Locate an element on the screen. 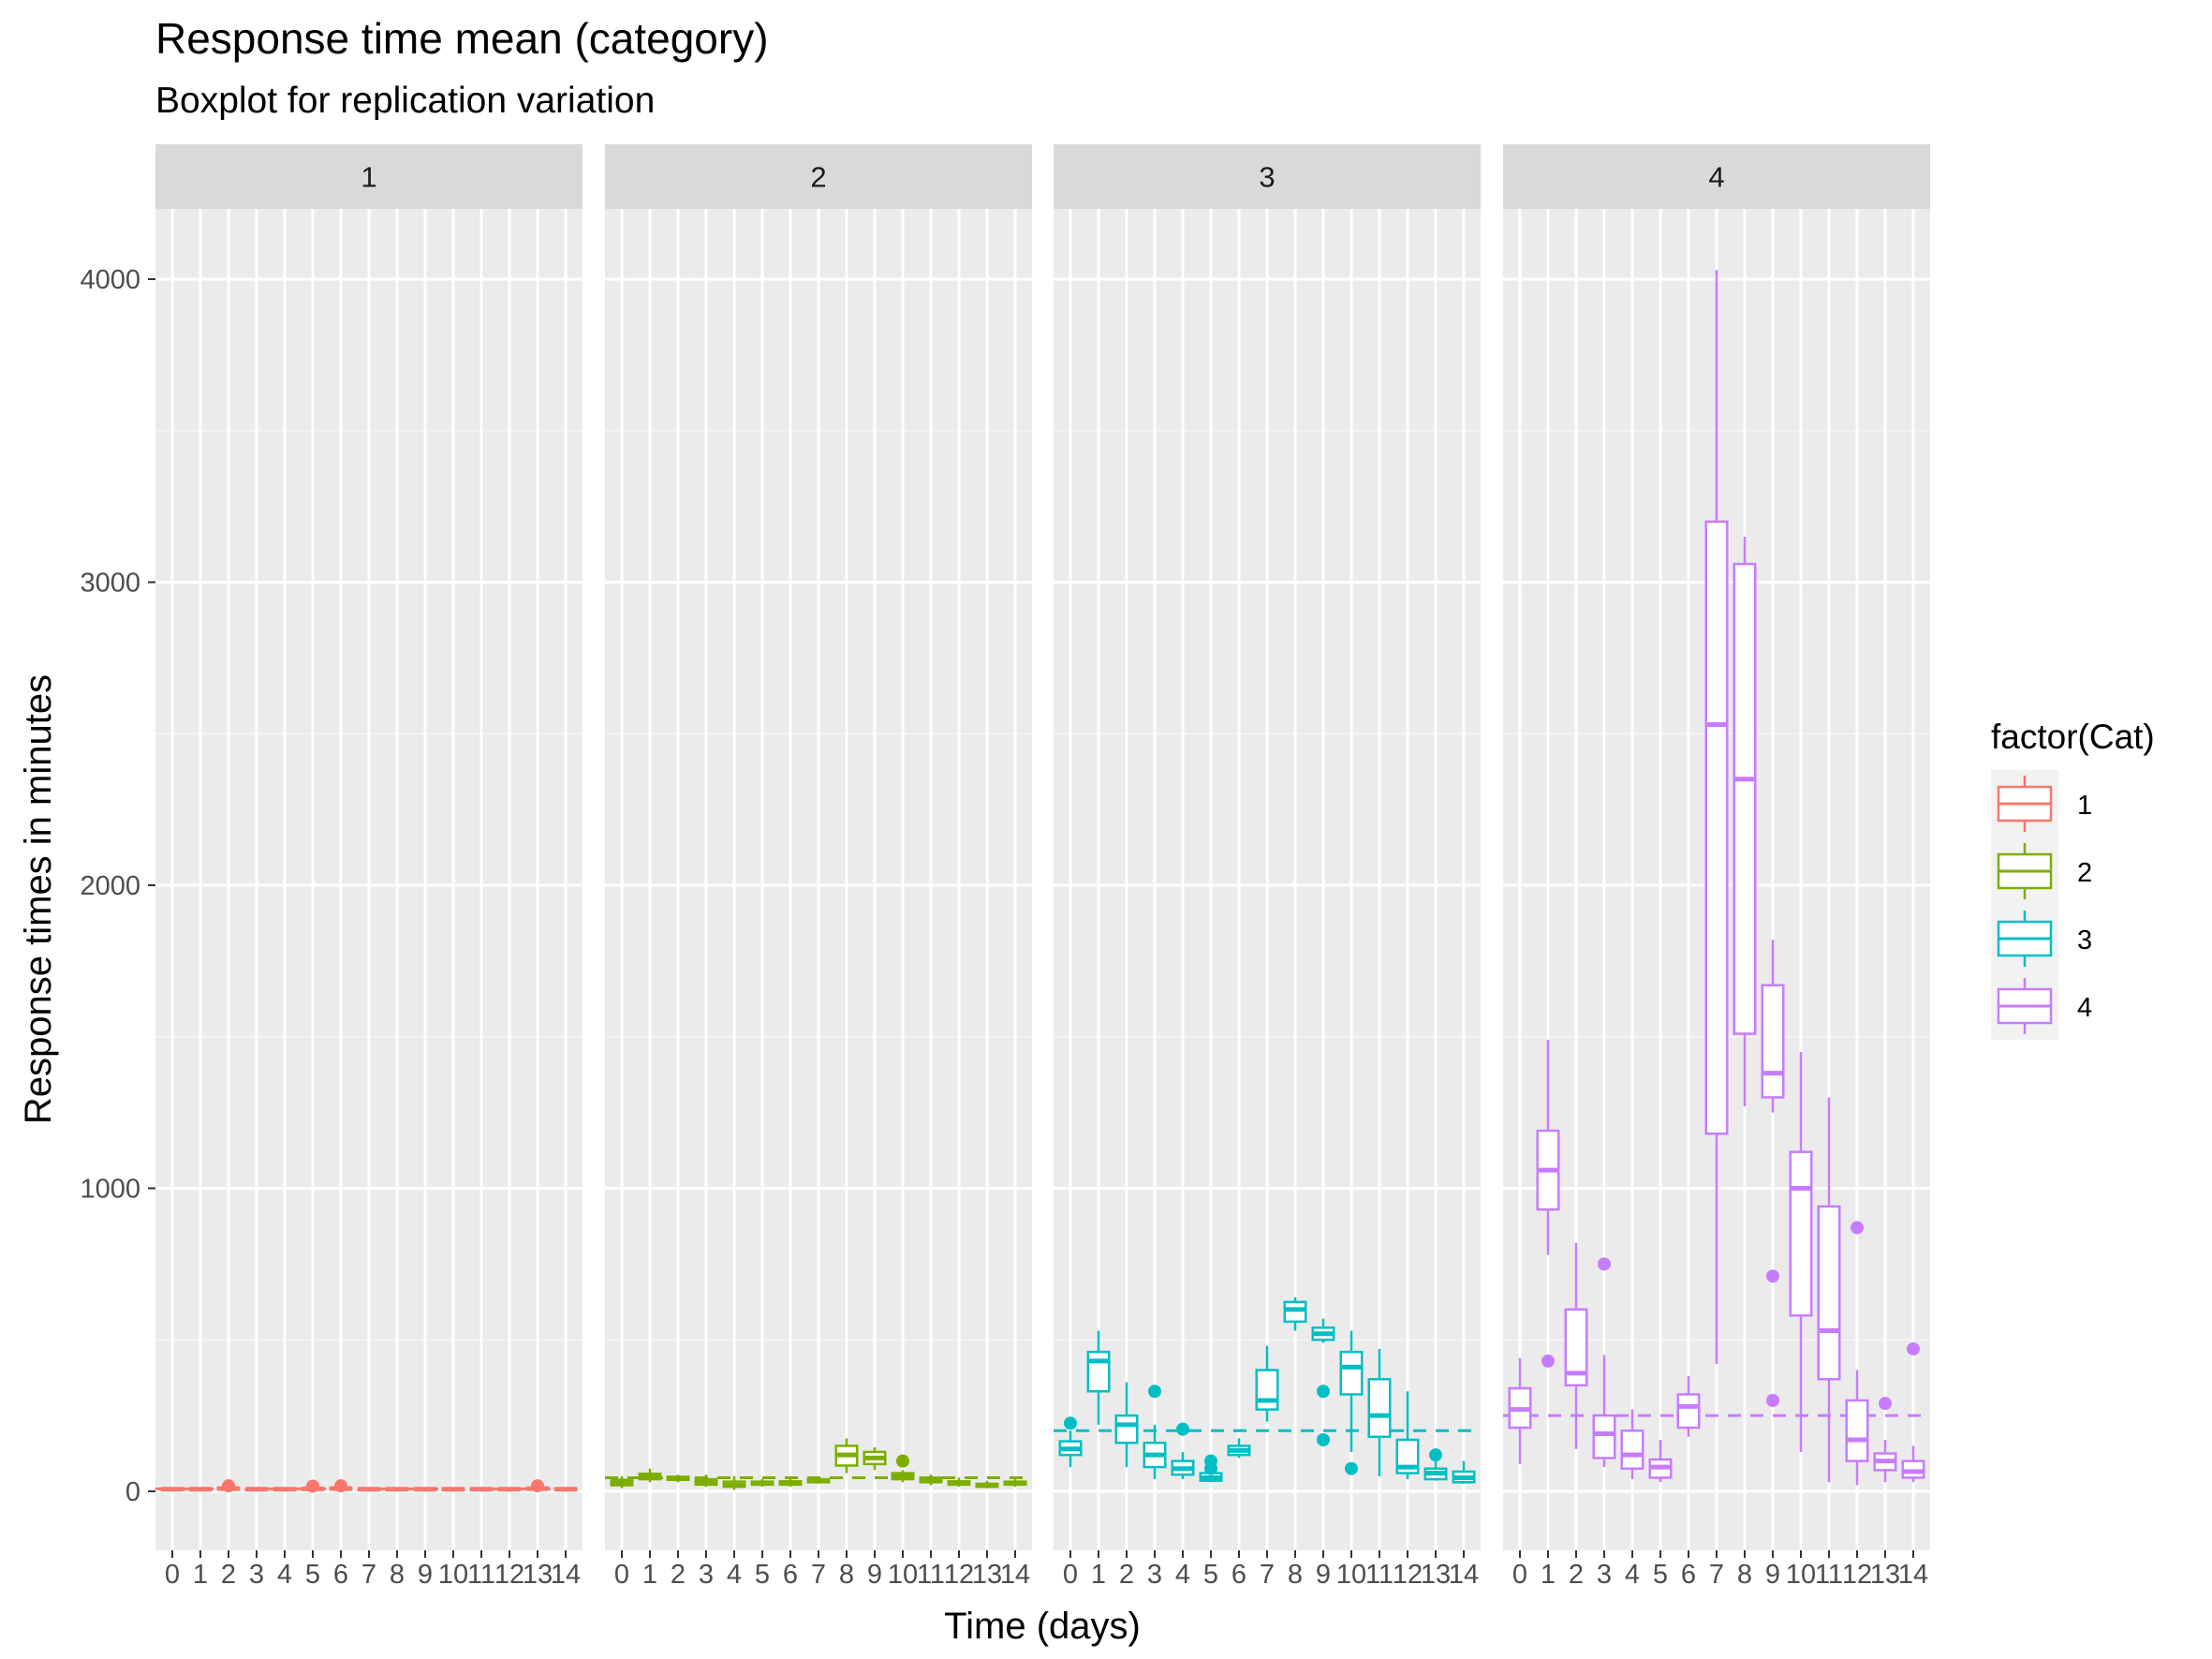  chart-title: Response time mean (category) is located at coordinates (462, 38).